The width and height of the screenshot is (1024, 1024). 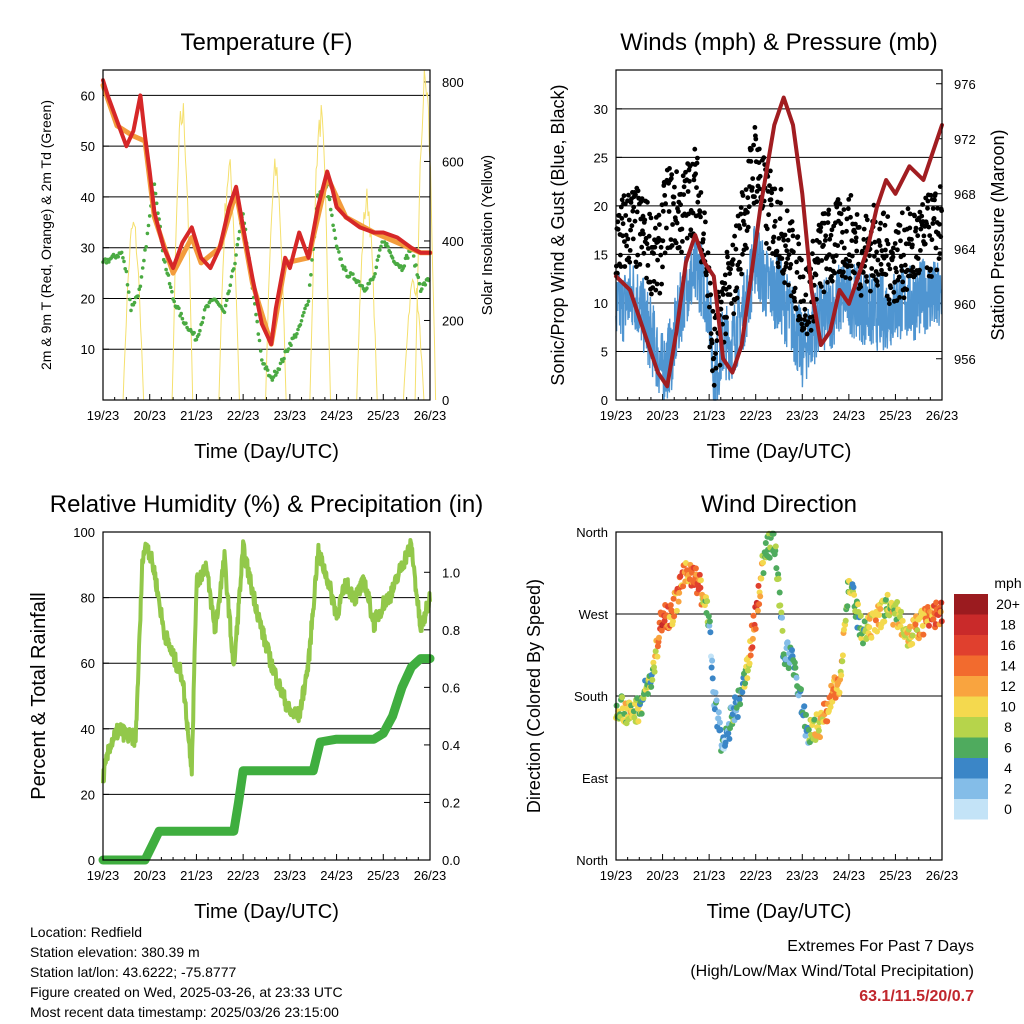 I want to click on y-tick-label: 10, so click(x=601, y=303).